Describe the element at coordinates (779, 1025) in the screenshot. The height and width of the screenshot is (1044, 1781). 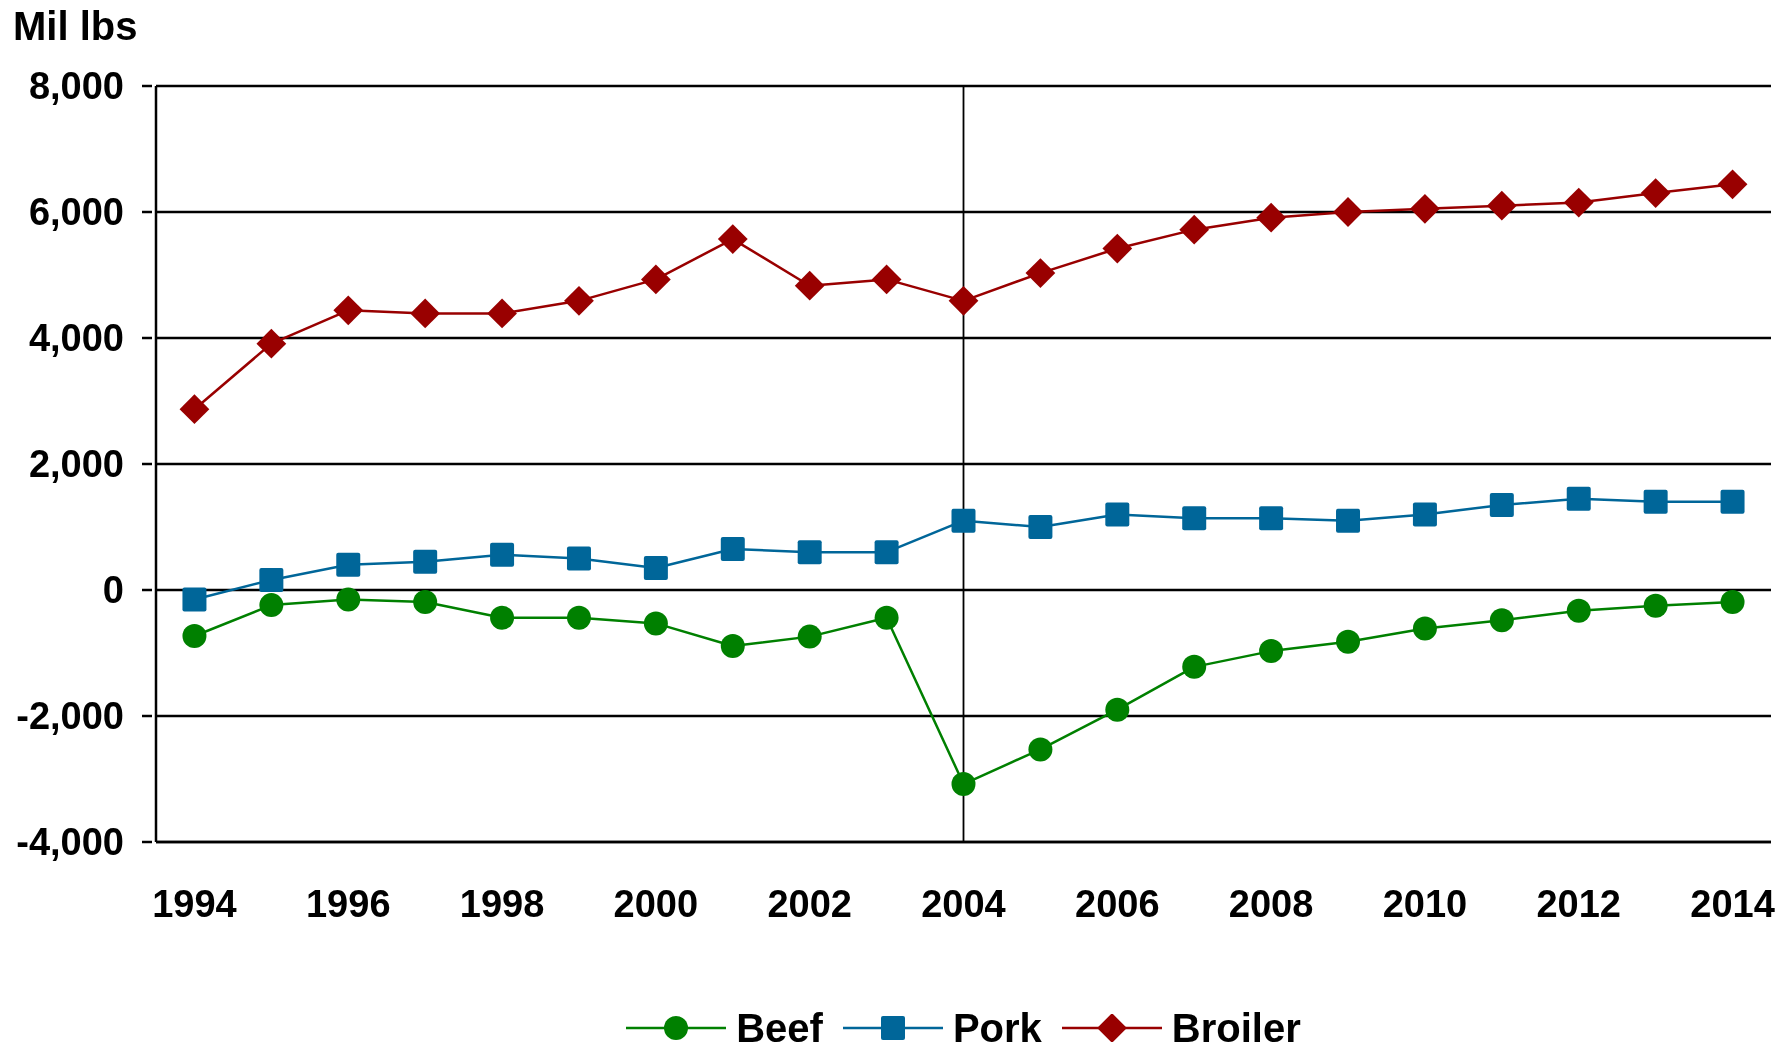
I see `legend-label: Beef` at that location.